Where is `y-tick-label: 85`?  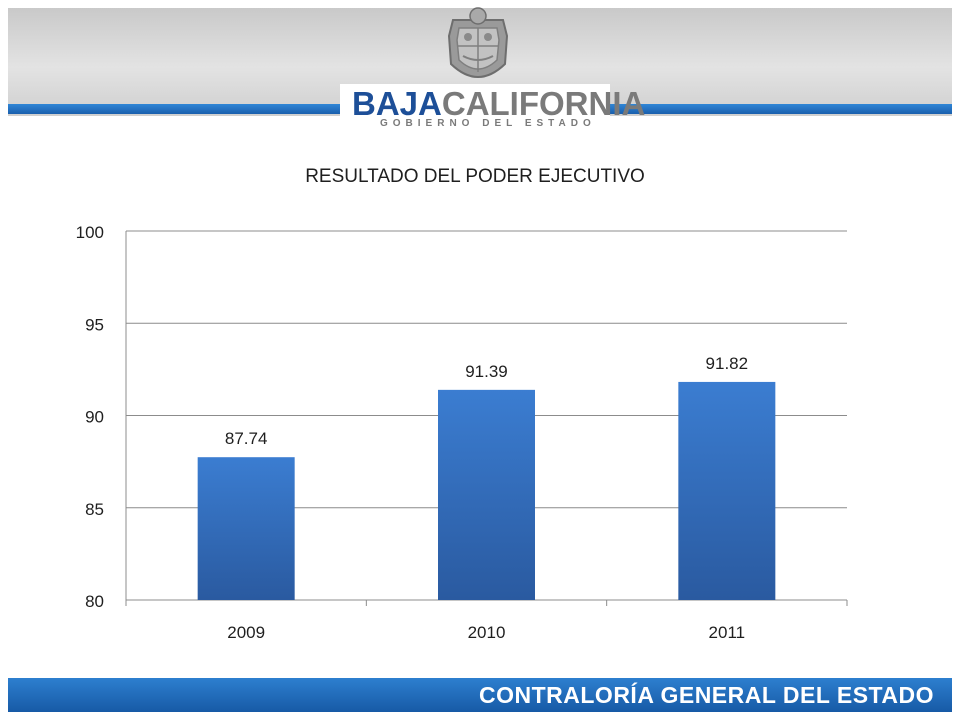 y-tick-label: 85 is located at coordinates (94, 509).